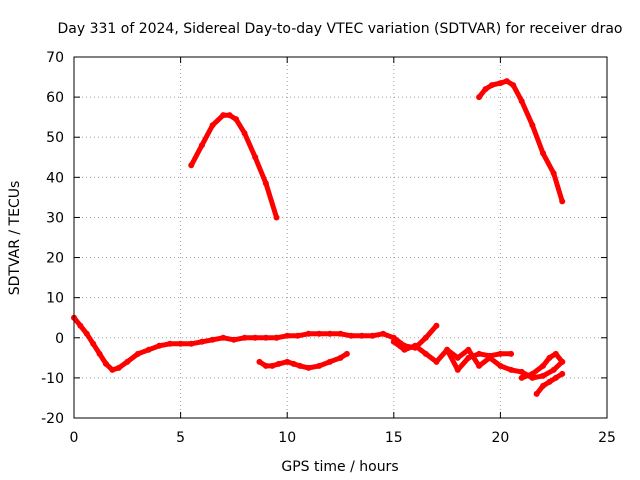 This screenshot has height=480, width=640. What do you see at coordinates (180, 438) in the screenshot?
I see `x-tick-label: 5` at bounding box center [180, 438].